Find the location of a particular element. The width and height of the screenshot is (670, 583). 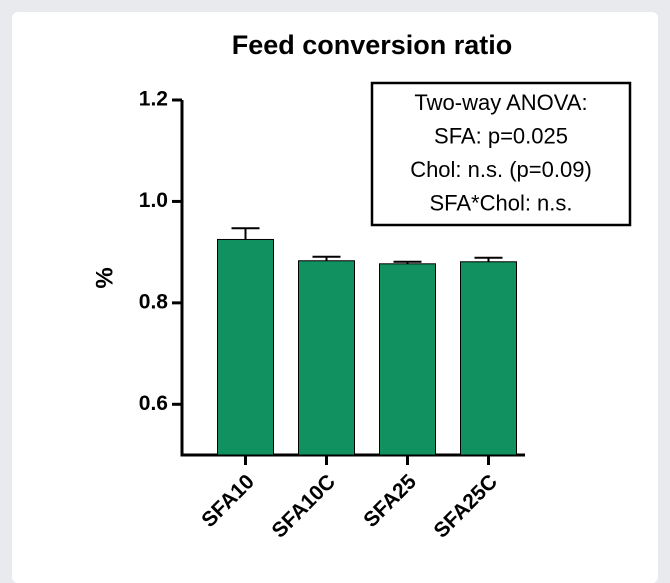

y-axis-label: % is located at coordinates (104, 277).